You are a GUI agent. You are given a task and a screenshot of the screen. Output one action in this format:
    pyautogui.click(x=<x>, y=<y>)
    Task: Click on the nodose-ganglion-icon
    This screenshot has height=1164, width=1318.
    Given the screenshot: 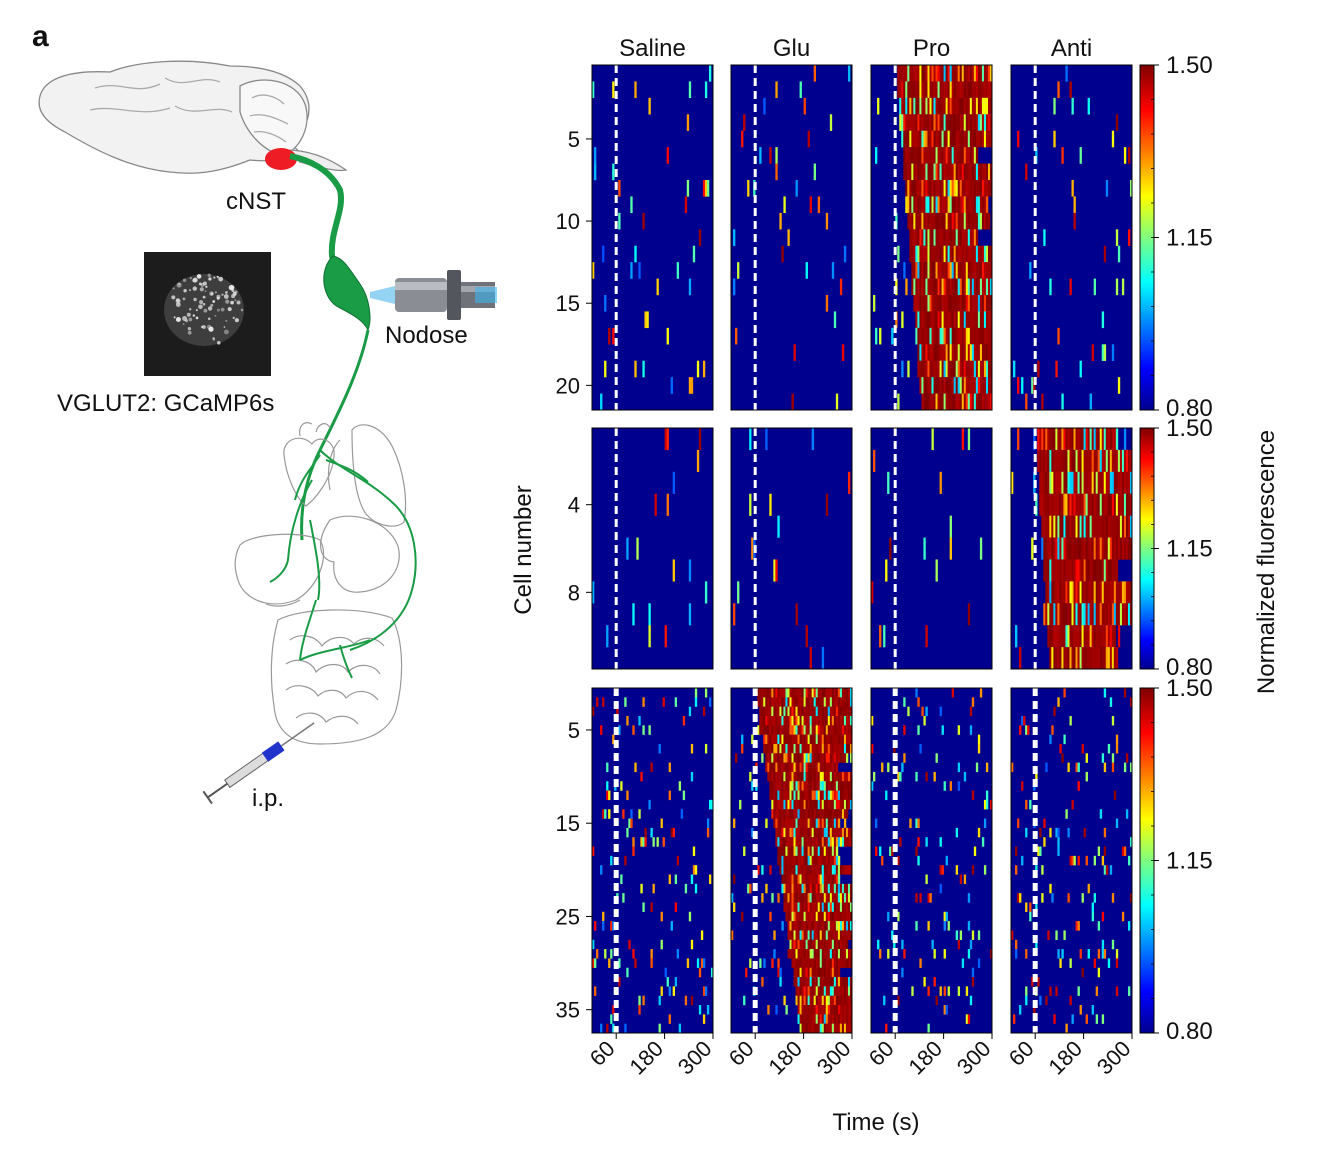 What is the action you would take?
    pyautogui.click(x=347, y=293)
    